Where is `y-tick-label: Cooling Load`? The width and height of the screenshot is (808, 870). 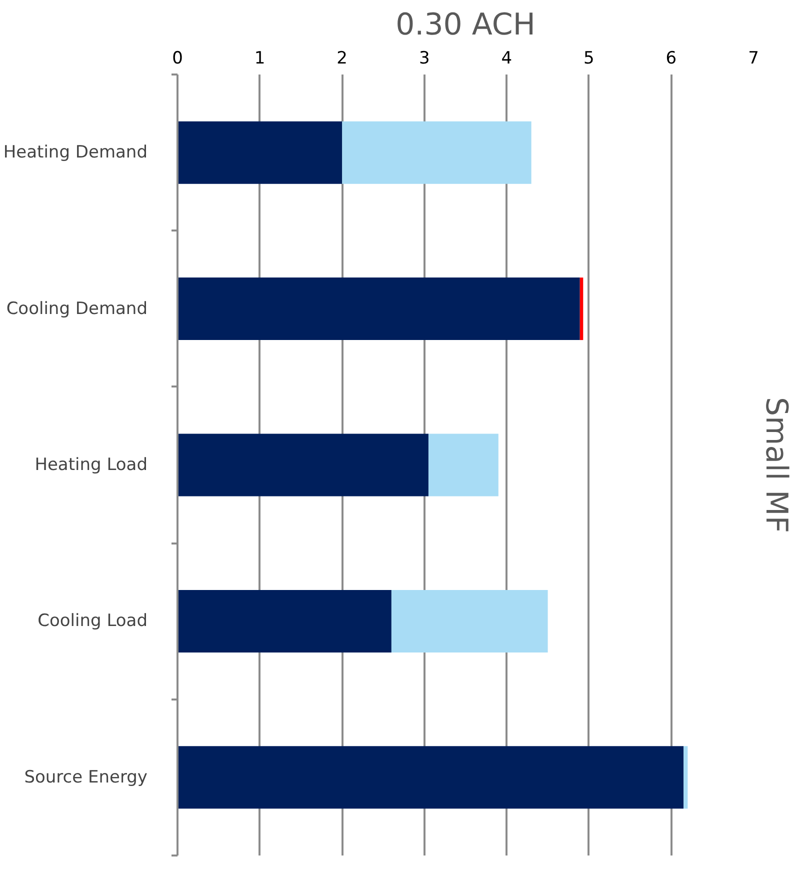
y-tick-label: Cooling Load is located at coordinates (93, 621).